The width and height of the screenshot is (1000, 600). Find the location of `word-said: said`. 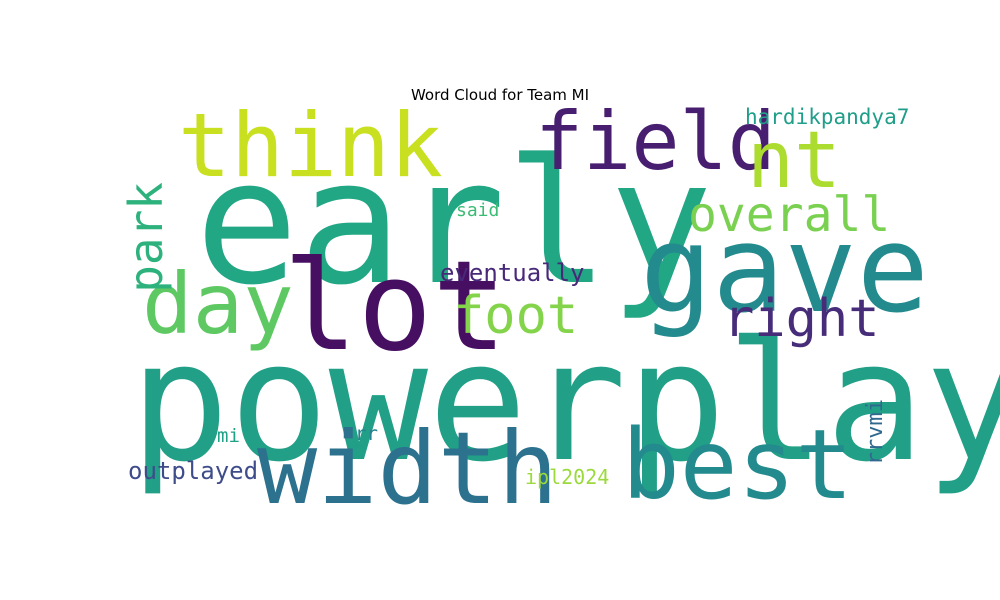

word-said: said is located at coordinates (478, 210).